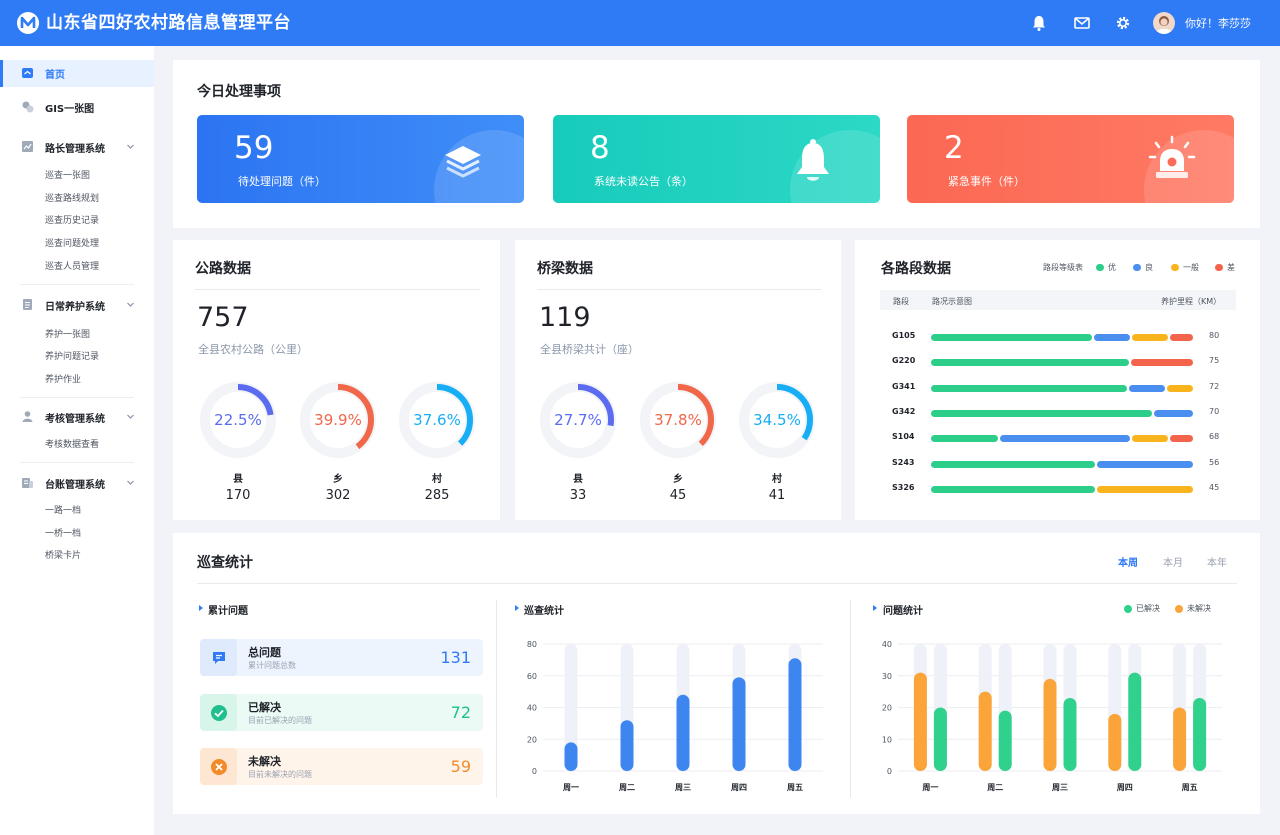 Image resolution: width=1280 pixels, height=835 pixels. What do you see at coordinates (904, 335) in the screenshot?
I see `segment-name: G105` at bounding box center [904, 335].